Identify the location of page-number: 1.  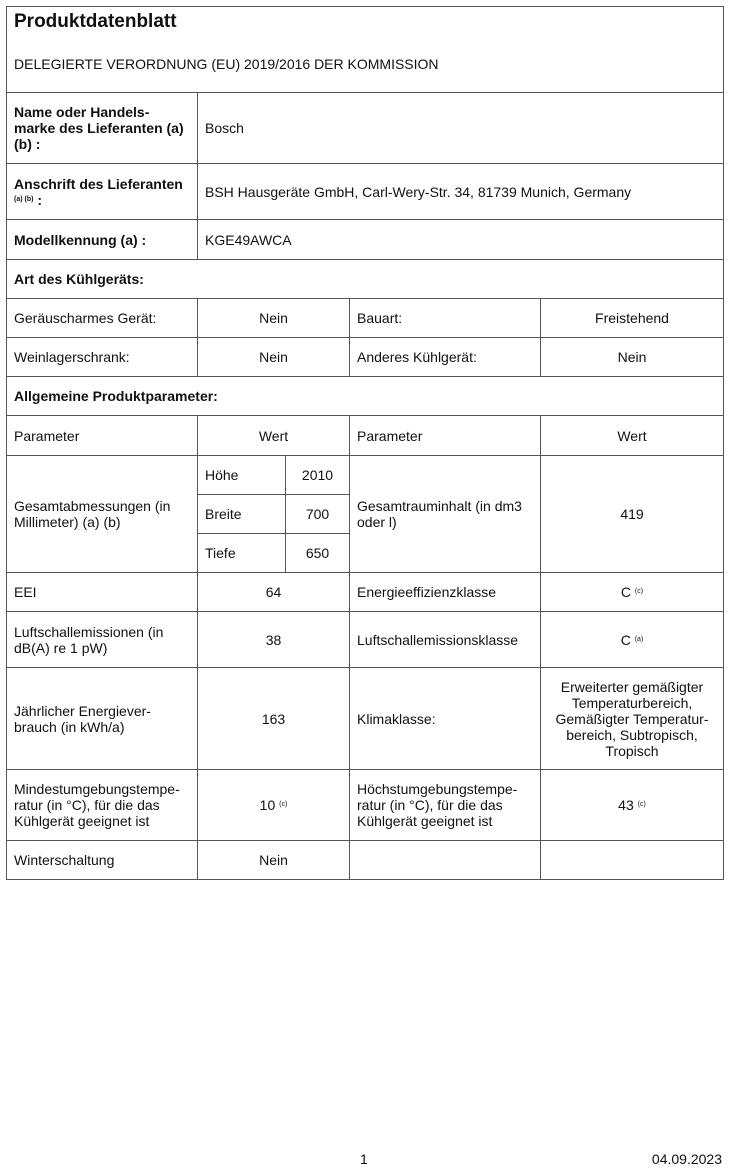
(364, 1159).